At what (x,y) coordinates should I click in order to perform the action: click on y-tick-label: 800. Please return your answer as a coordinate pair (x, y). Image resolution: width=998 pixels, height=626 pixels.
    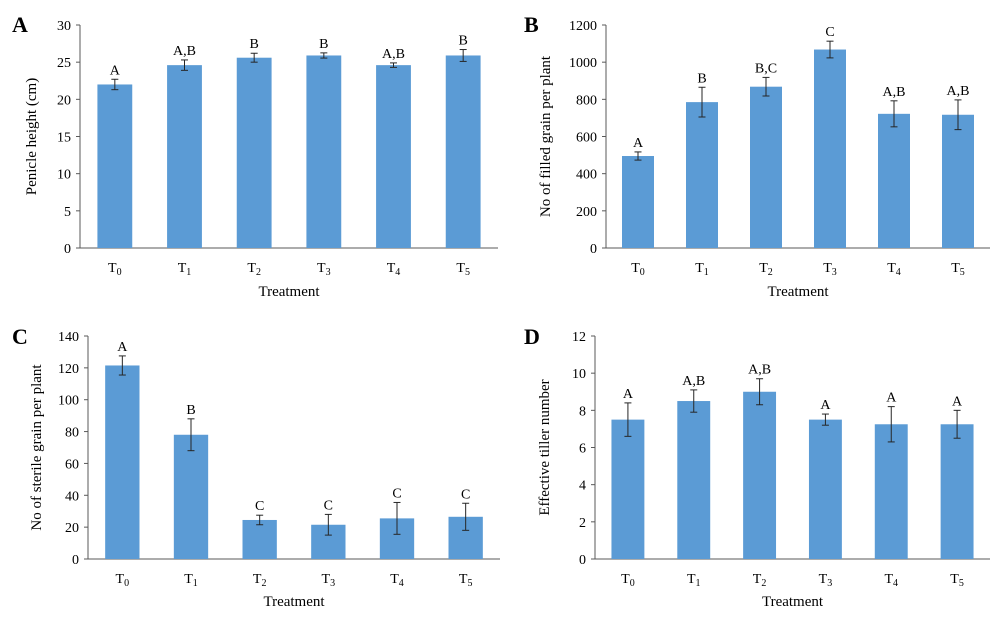
    Looking at the image, I should click on (586, 100).